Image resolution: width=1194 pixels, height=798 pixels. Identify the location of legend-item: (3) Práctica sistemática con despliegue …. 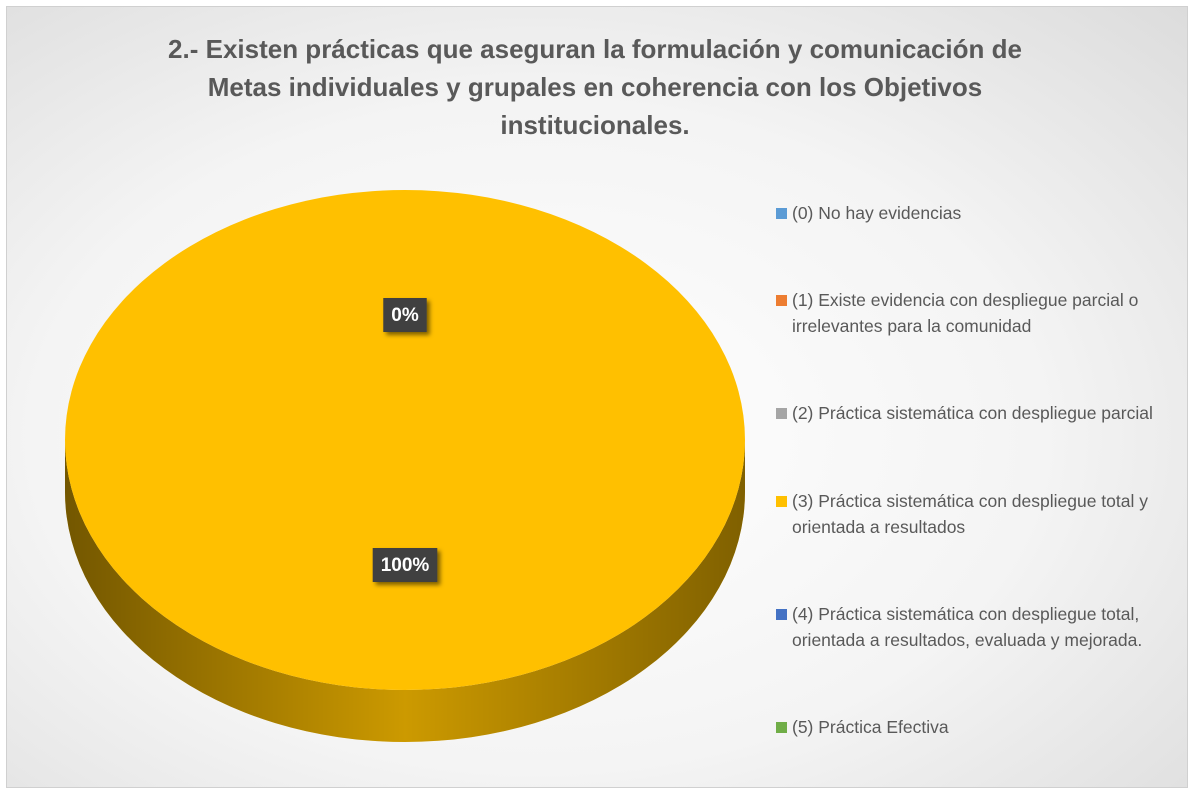
(972, 514).